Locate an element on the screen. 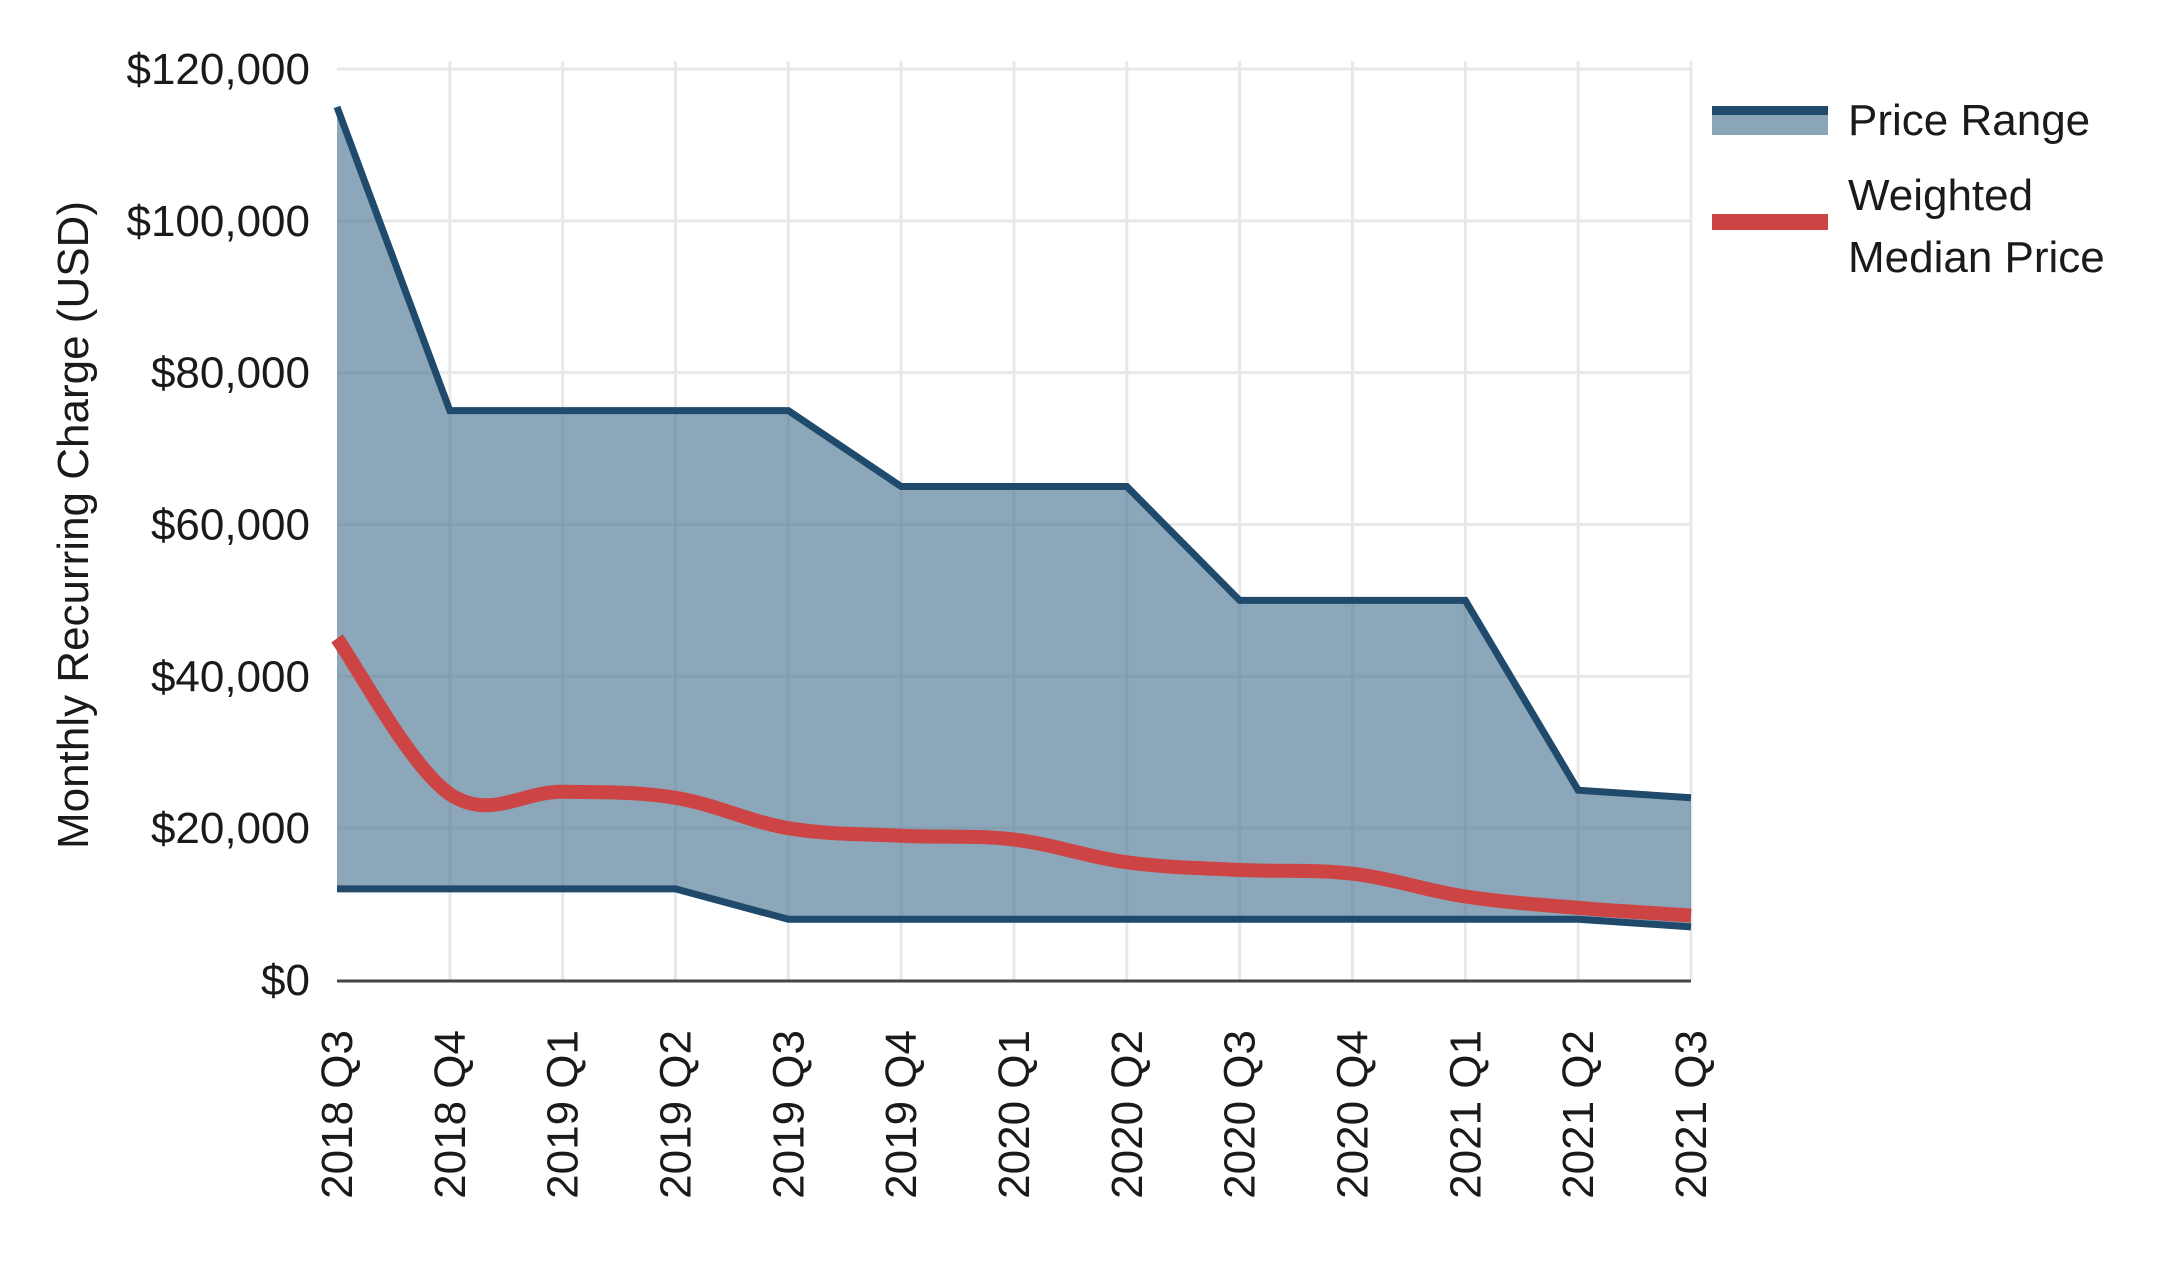  legend-item-price-range: Price Range is located at coordinates (1901, 120).